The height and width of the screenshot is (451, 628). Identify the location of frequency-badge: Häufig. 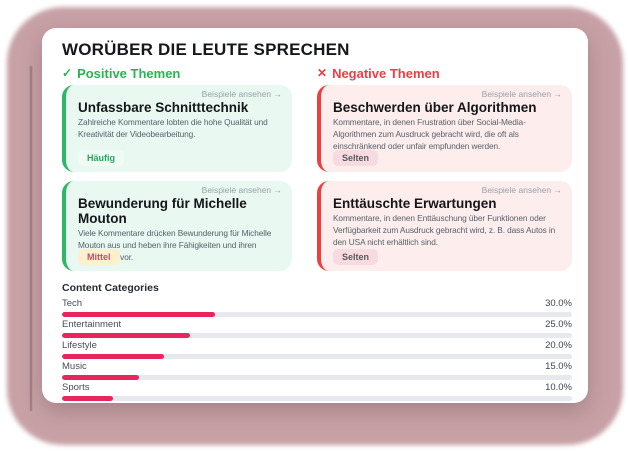
(101, 158).